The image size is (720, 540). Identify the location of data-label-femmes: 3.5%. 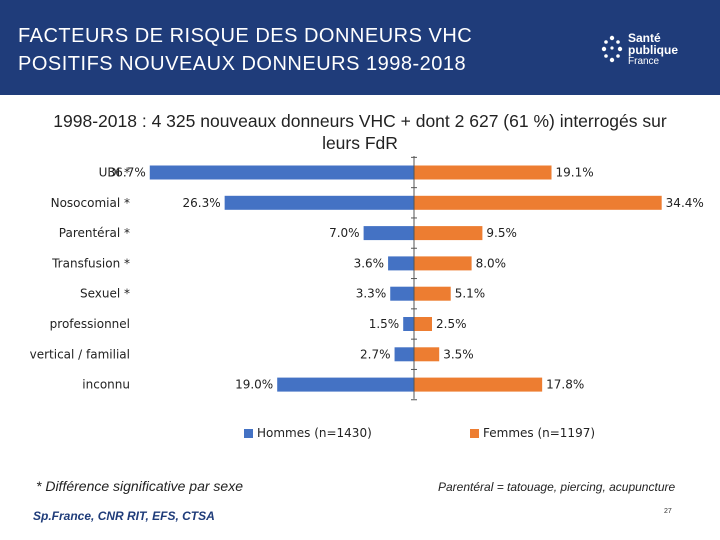
(458, 354).